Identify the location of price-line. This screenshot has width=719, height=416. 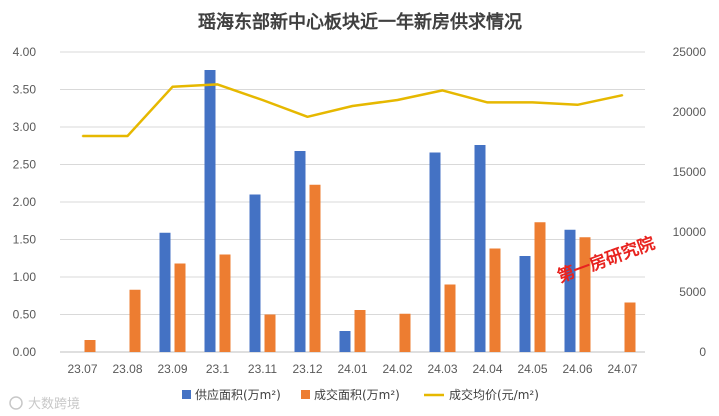
(352, 110).